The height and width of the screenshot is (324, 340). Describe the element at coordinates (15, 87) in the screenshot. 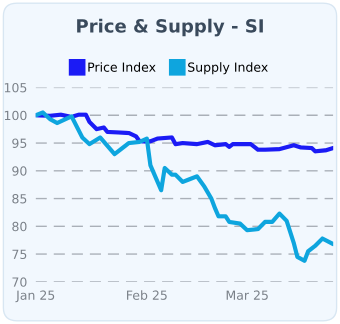

I see `y-tick-label: 105` at that location.